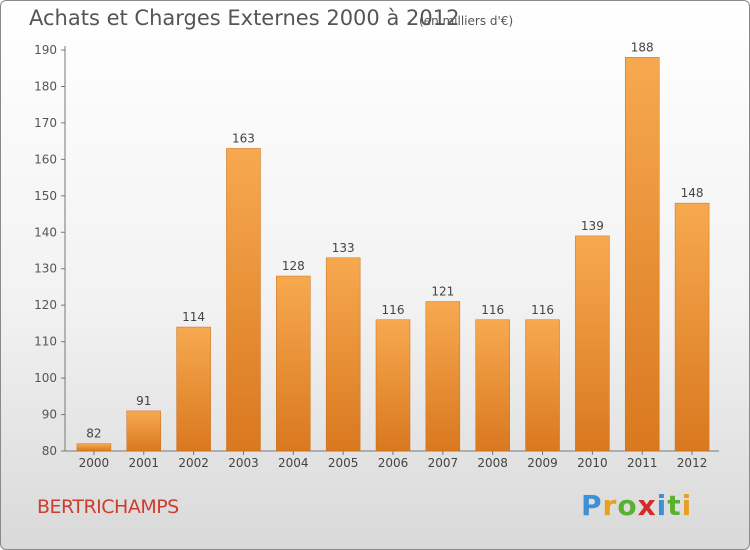  What do you see at coordinates (393, 463) in the screenshot?
I see `x-tick-label: 2006` at bounding box center [393, 463].